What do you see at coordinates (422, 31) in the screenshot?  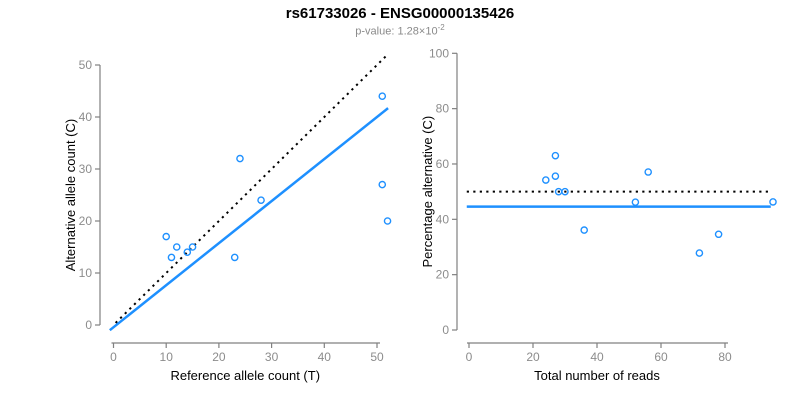 I see `times-symbol: ×` at bounding box center [422, 31].